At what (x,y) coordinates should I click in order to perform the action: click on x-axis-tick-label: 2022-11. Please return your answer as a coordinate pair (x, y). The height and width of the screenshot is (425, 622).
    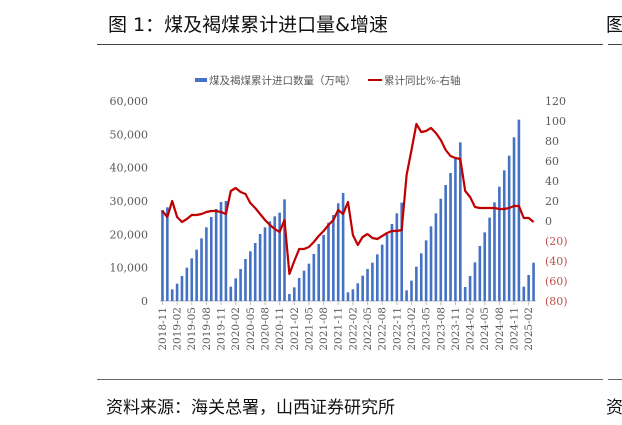
    Looking at the image, I should click on (397, 329).